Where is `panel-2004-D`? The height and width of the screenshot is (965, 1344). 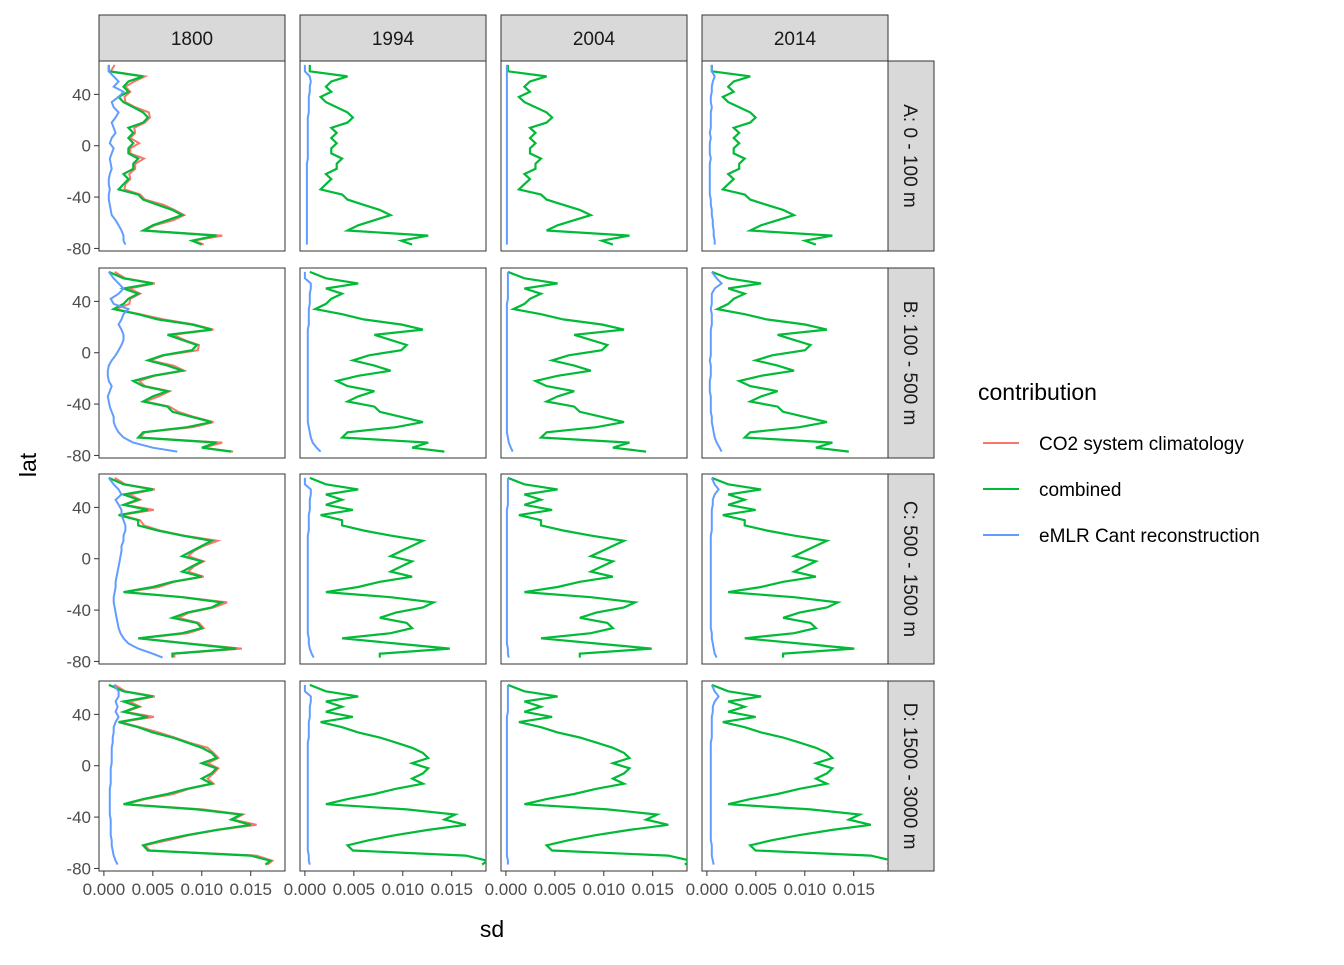
panel-2004-D is located at coordinates (594, 776).